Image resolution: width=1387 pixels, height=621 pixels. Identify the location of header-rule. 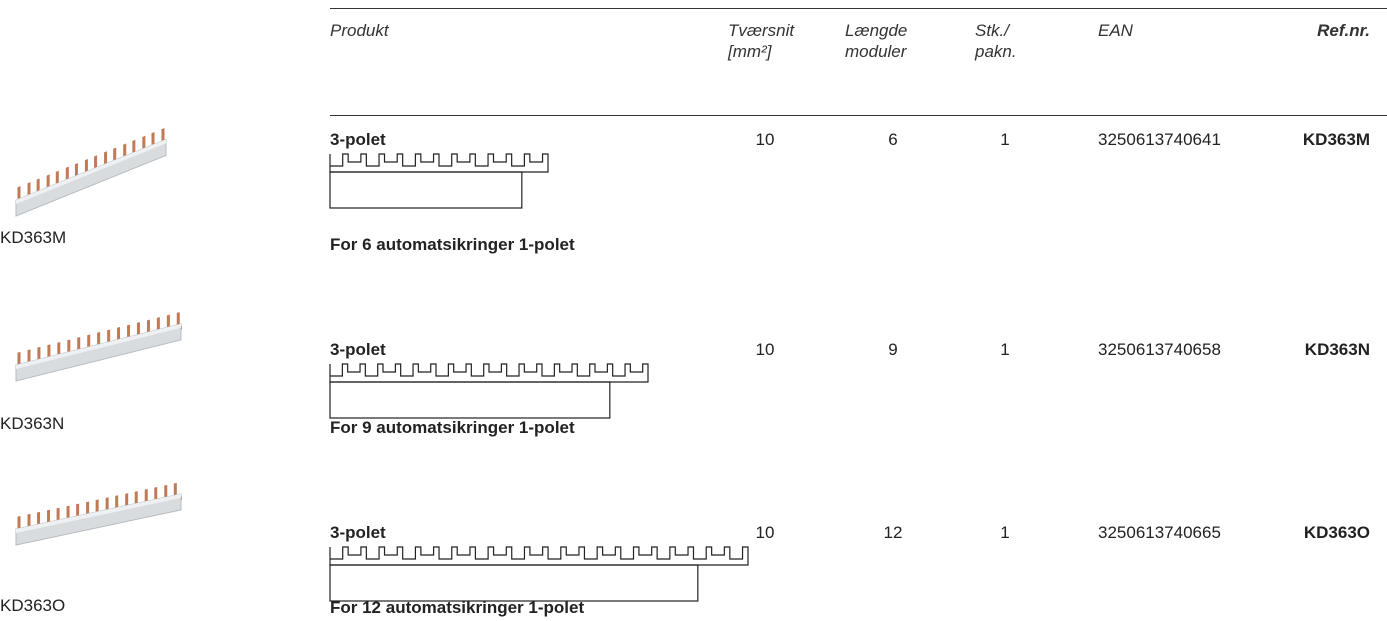
(858, 115).